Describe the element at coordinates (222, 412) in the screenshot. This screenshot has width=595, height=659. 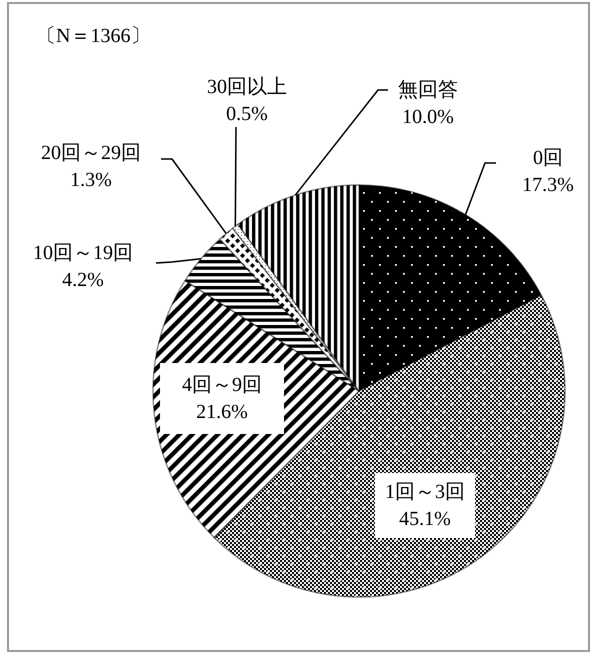
I see `data-label: 21.6%` at that location.